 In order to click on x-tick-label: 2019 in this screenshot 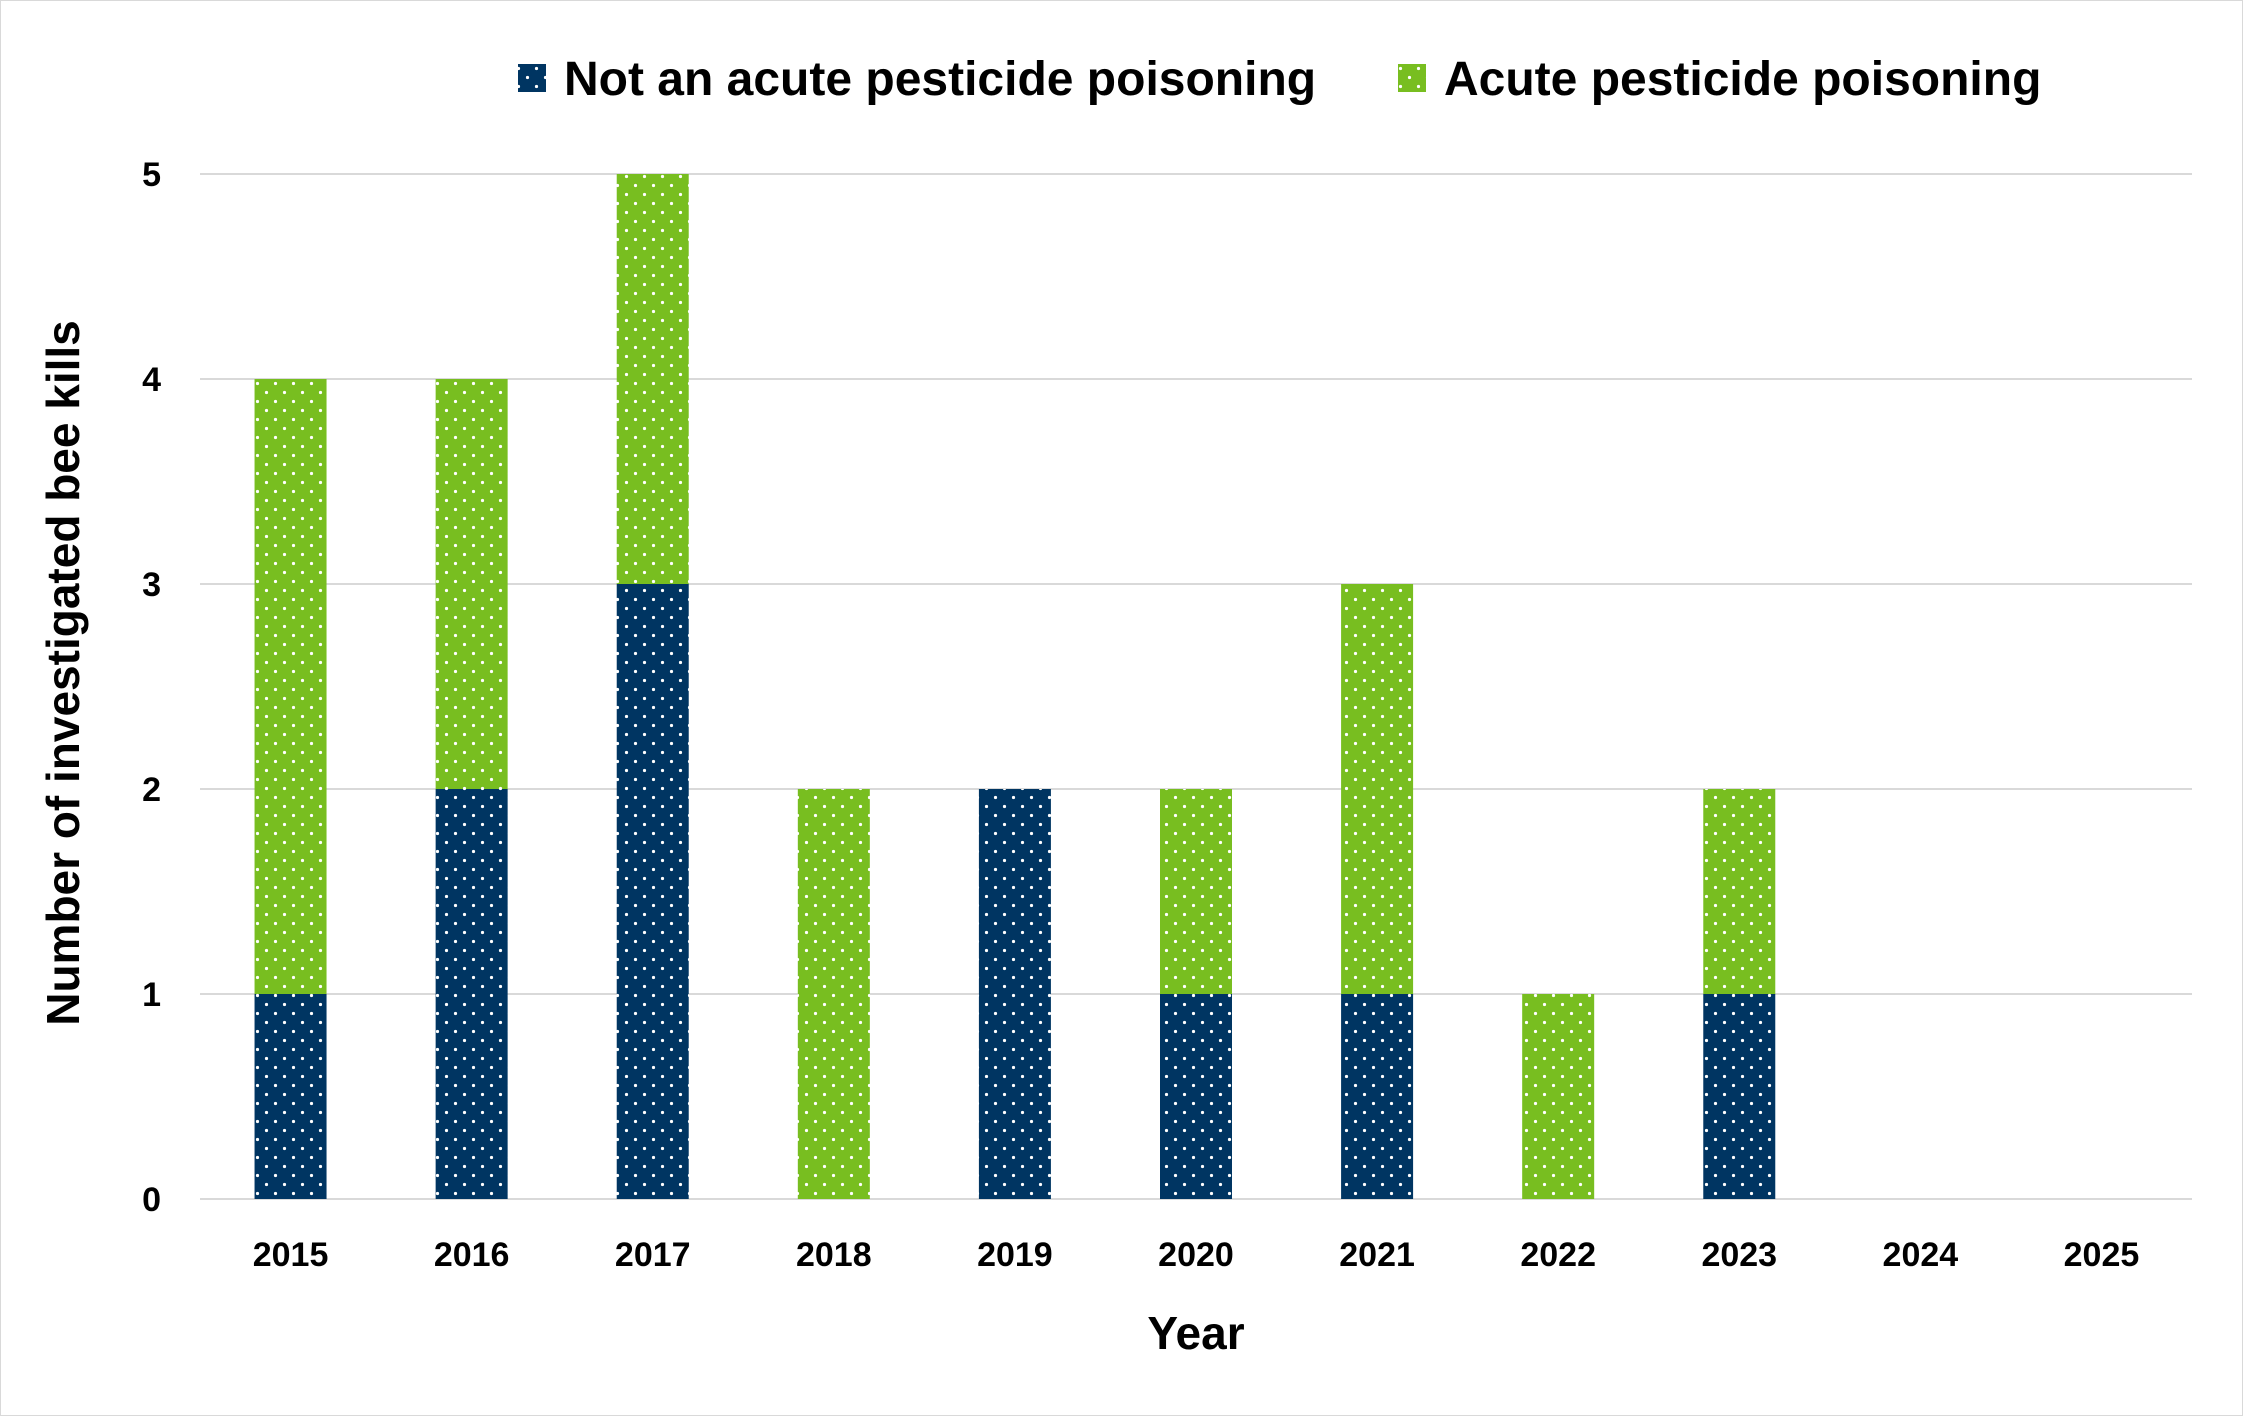, I will do `click(1015, 1255)`.